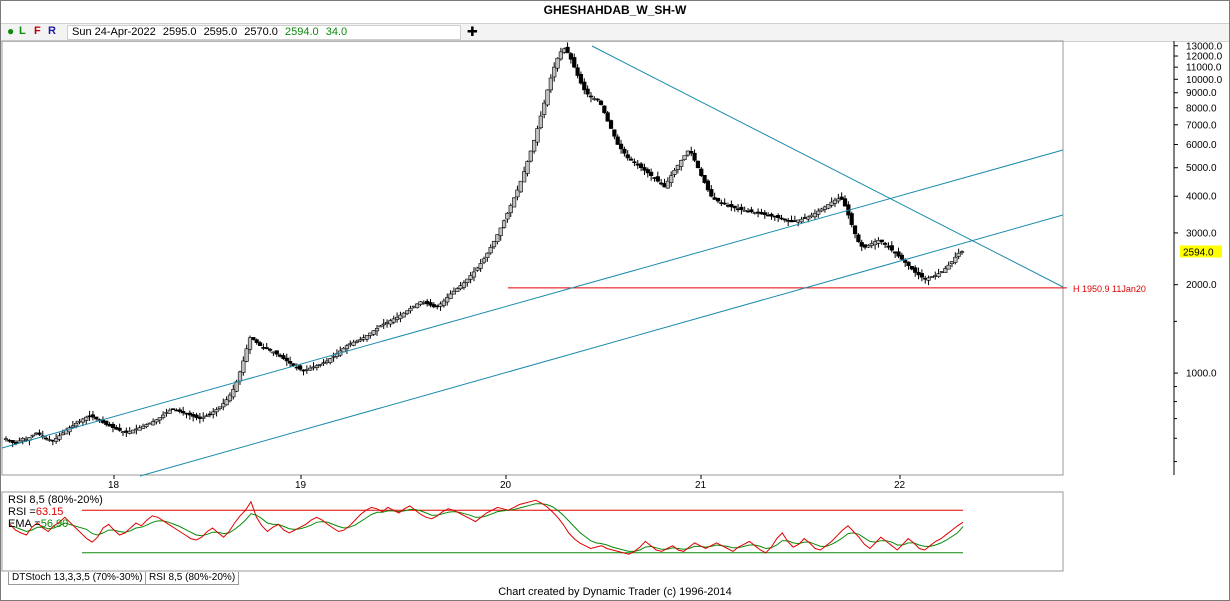 This screenshot has width=1230, height=601. Describe the element at coordinates (179, 32) in the screenshot. I see `quote-open: 2595.0` at that location.